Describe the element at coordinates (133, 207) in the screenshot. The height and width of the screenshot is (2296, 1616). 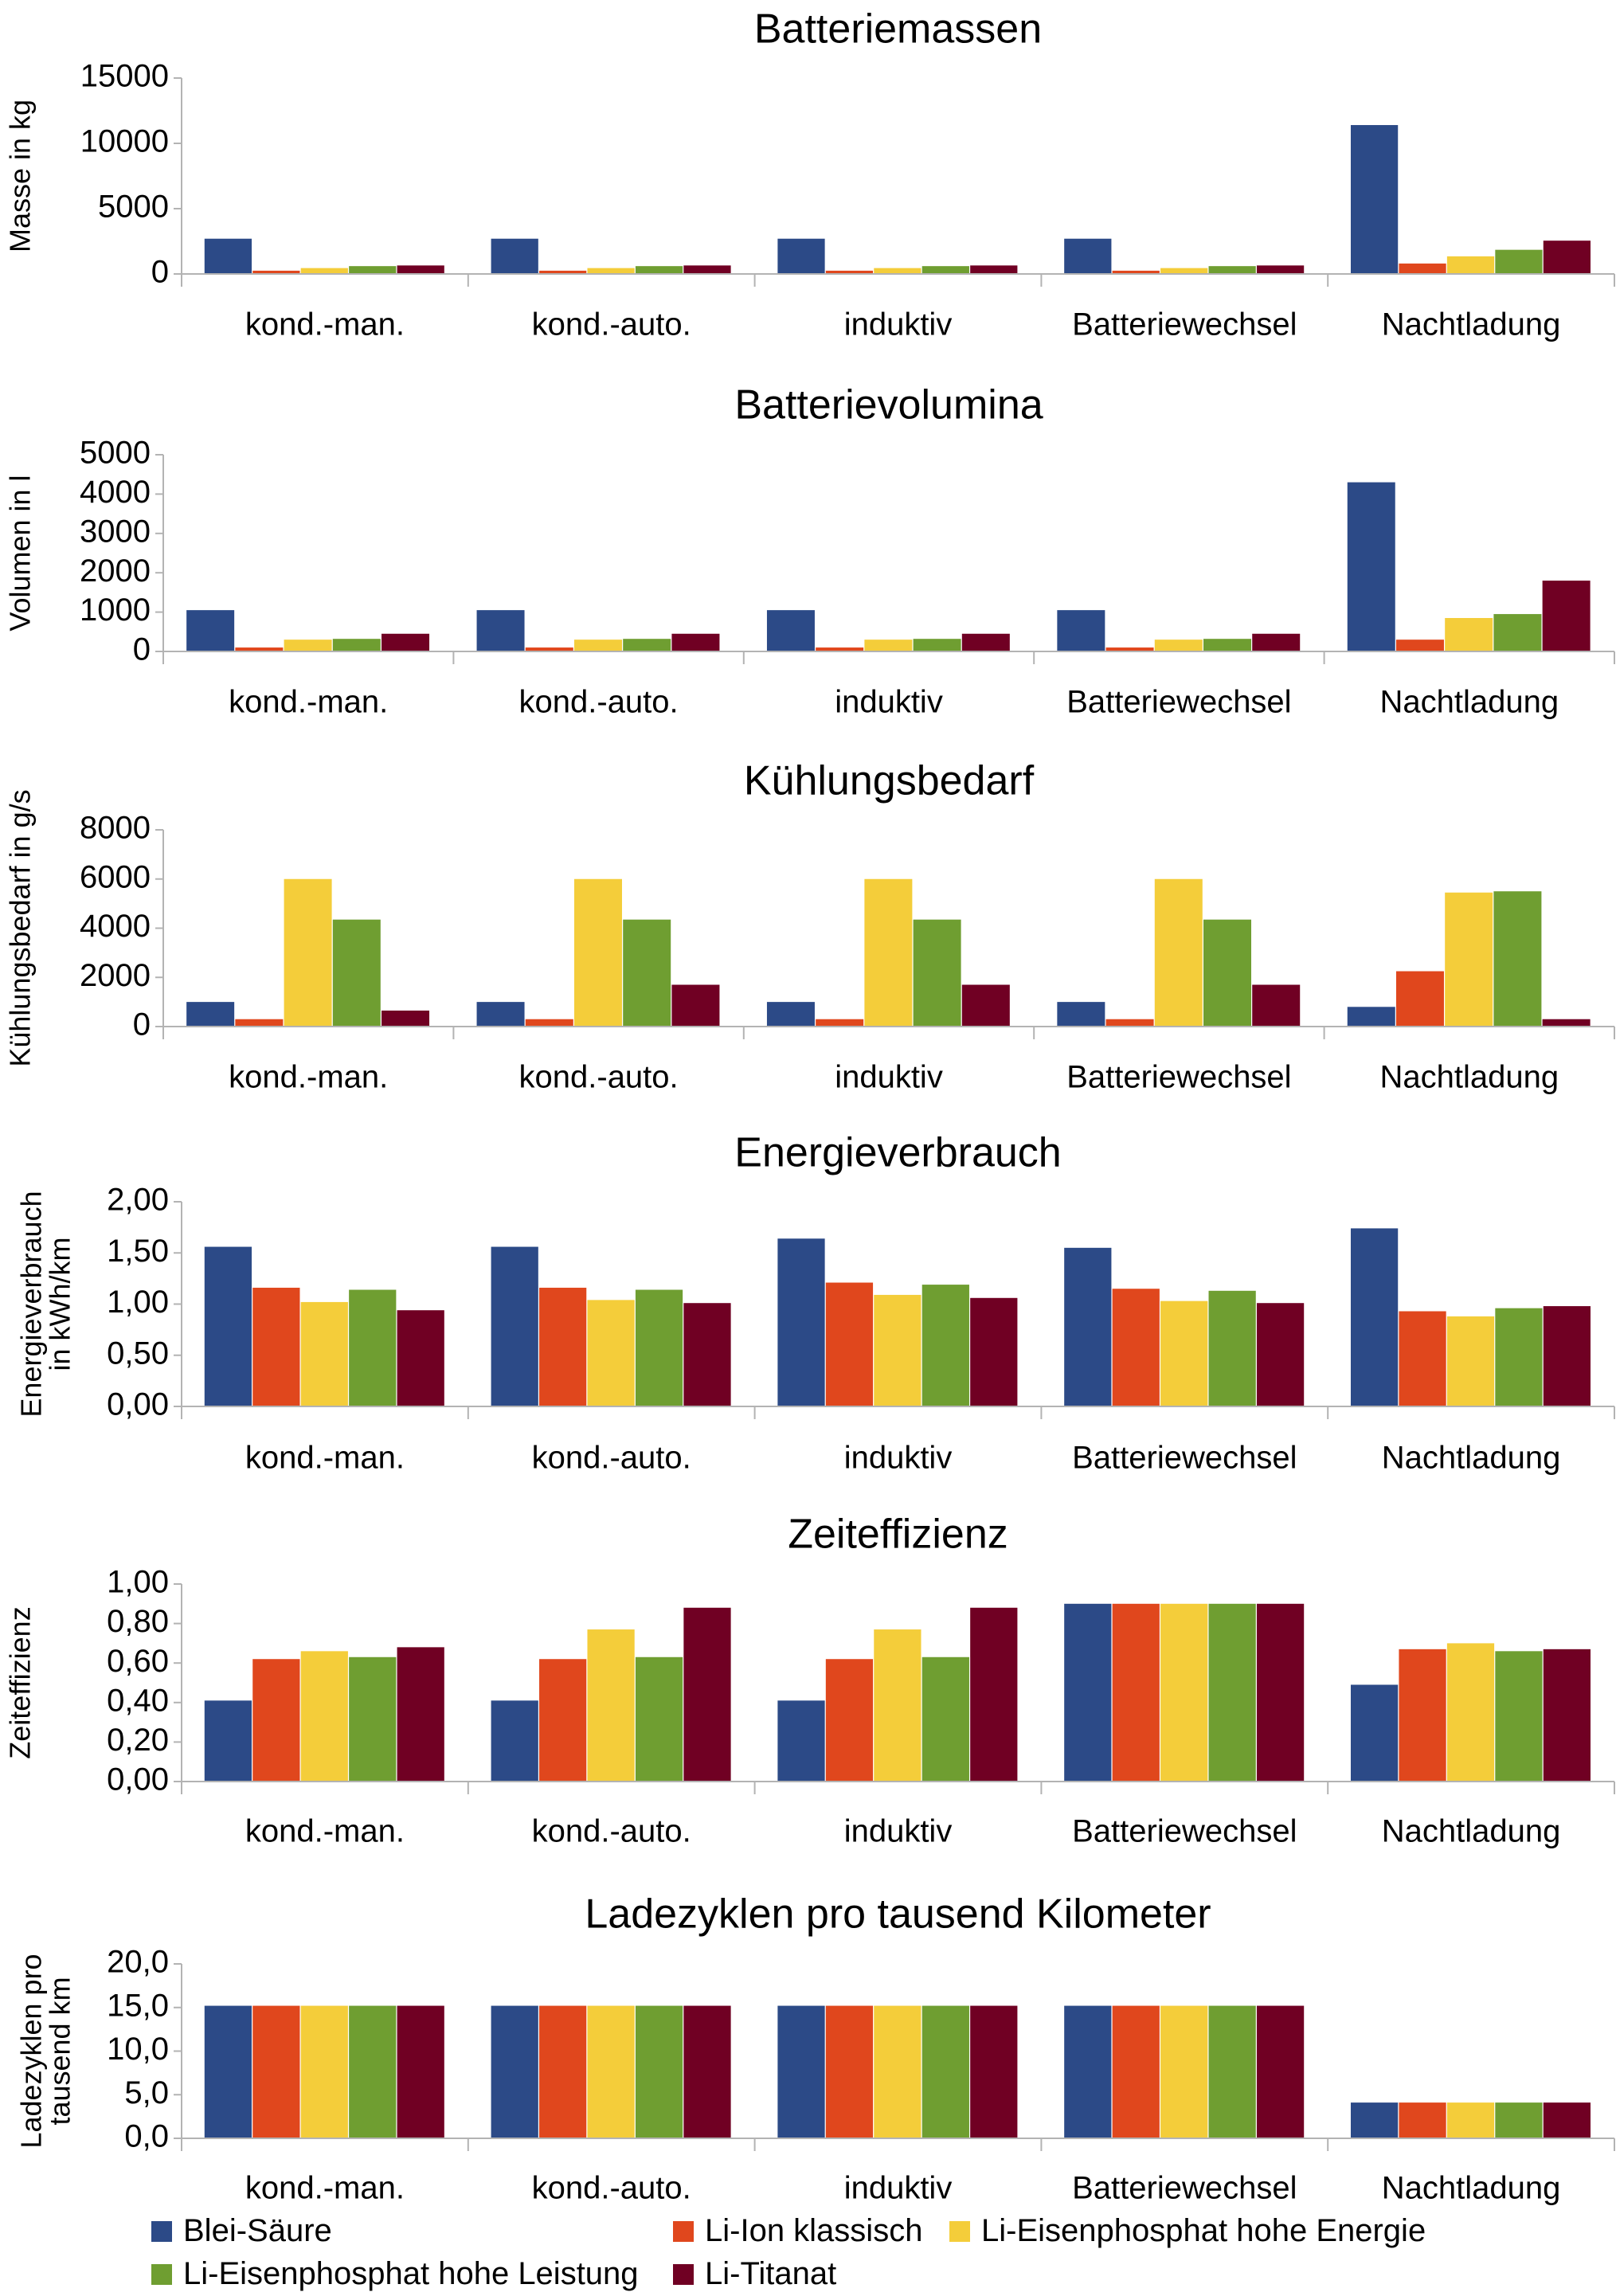
I see `y-tick-label: 5000` at that location.